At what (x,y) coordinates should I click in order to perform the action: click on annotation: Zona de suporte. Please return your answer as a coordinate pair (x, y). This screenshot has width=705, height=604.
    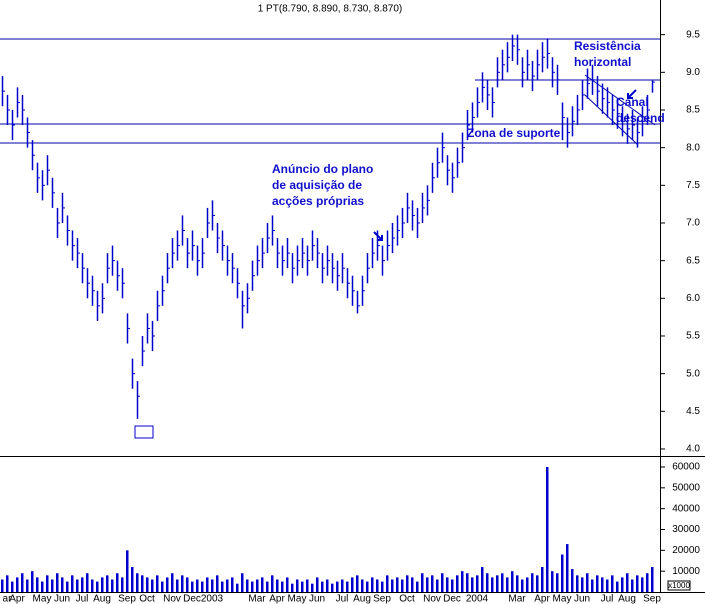
    Looking at the image, I should click on (514, 133).